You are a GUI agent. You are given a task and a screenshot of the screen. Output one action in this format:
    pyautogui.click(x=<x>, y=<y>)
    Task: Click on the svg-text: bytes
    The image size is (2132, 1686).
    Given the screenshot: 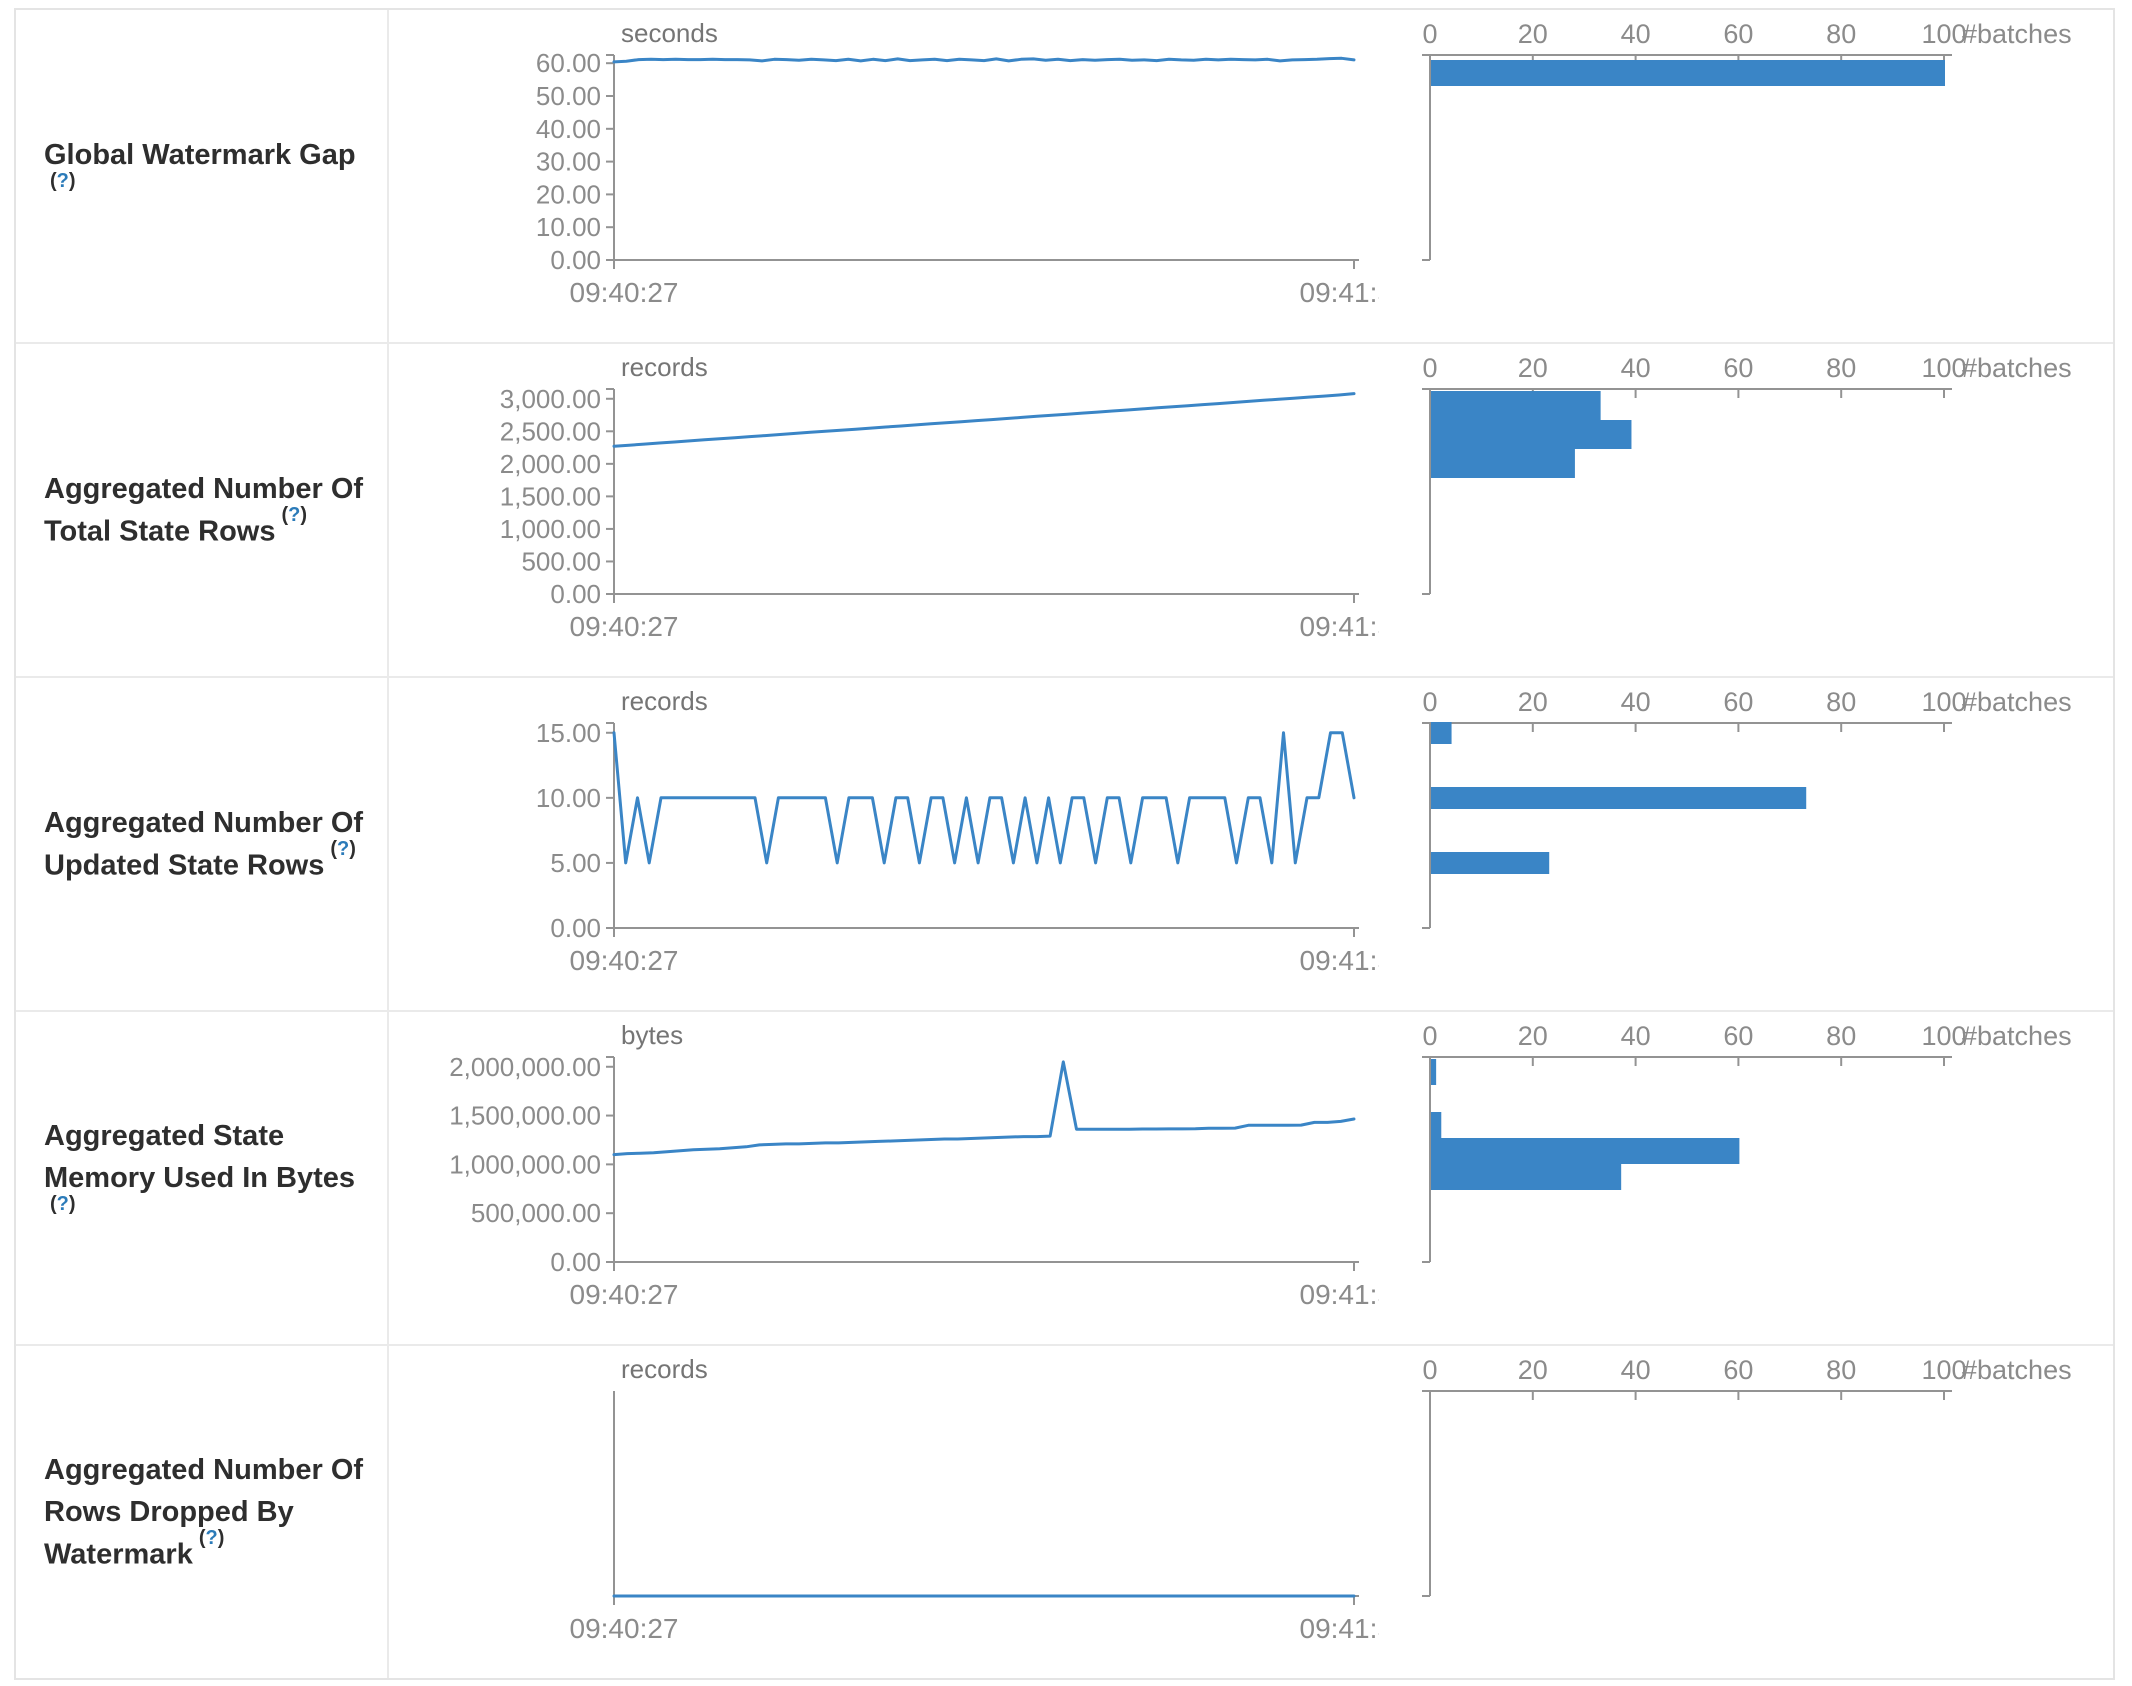 What is the action you would take?
    pyautogui.click(x=652, y=1035)
    